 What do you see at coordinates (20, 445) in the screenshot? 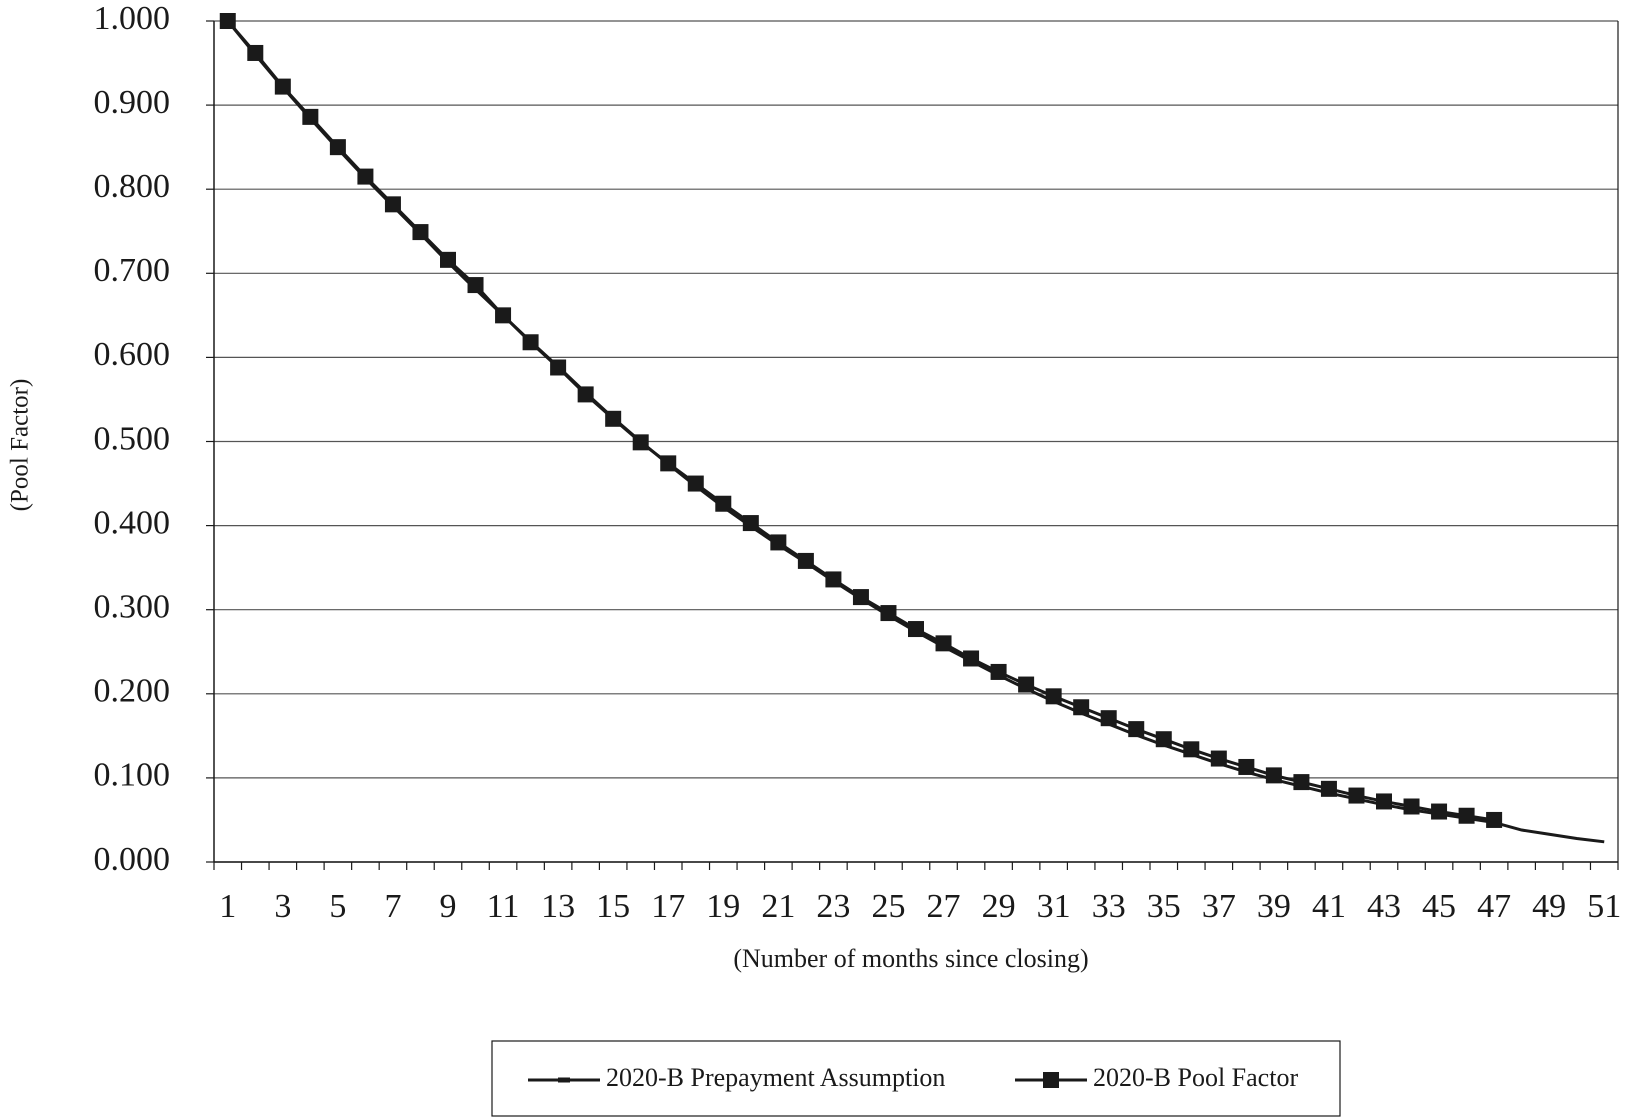
I see `y-axis-title: (Pool Factor)` at bounding box center [20, 445].